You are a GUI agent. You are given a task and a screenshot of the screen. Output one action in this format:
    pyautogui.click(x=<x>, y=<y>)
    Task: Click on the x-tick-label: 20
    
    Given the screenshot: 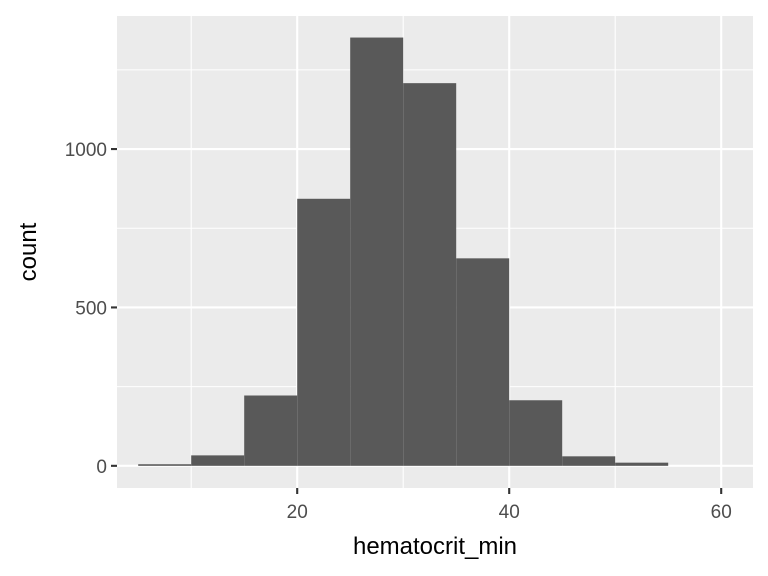 What is the action you would take?
    pyautogui.click(x=297, y=512)
    